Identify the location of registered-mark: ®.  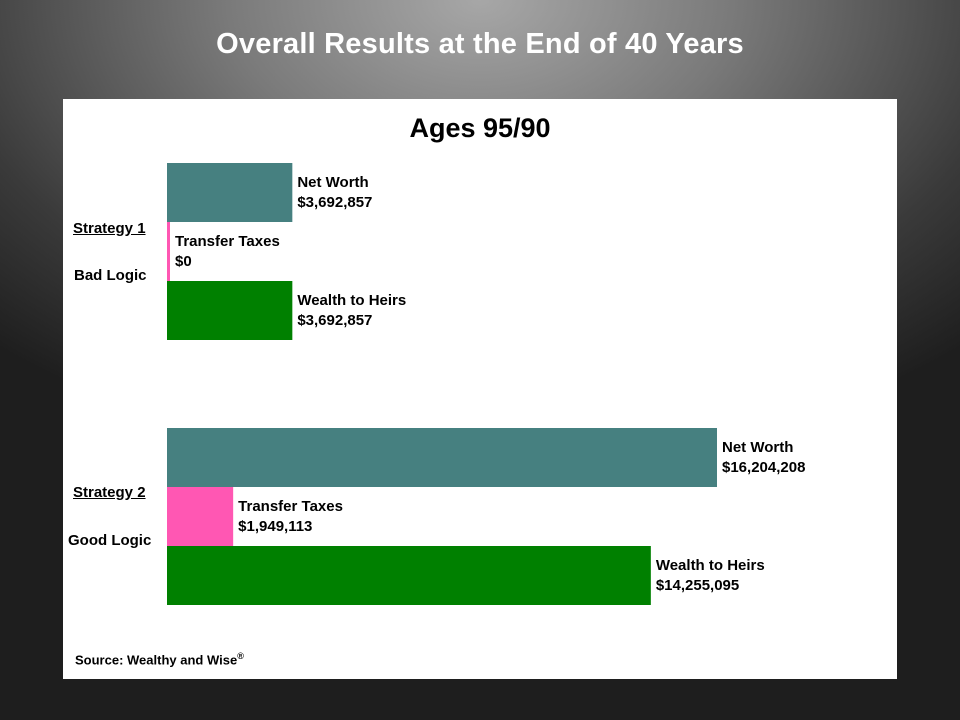
(240, 656).